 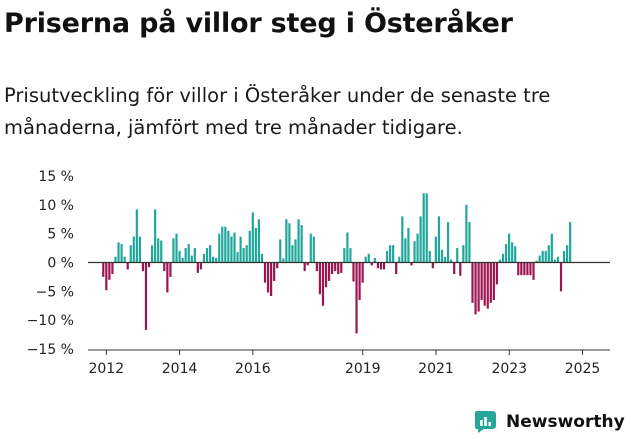 I want to click on y-tick-label: 10 %, so click(x=56, y=206).